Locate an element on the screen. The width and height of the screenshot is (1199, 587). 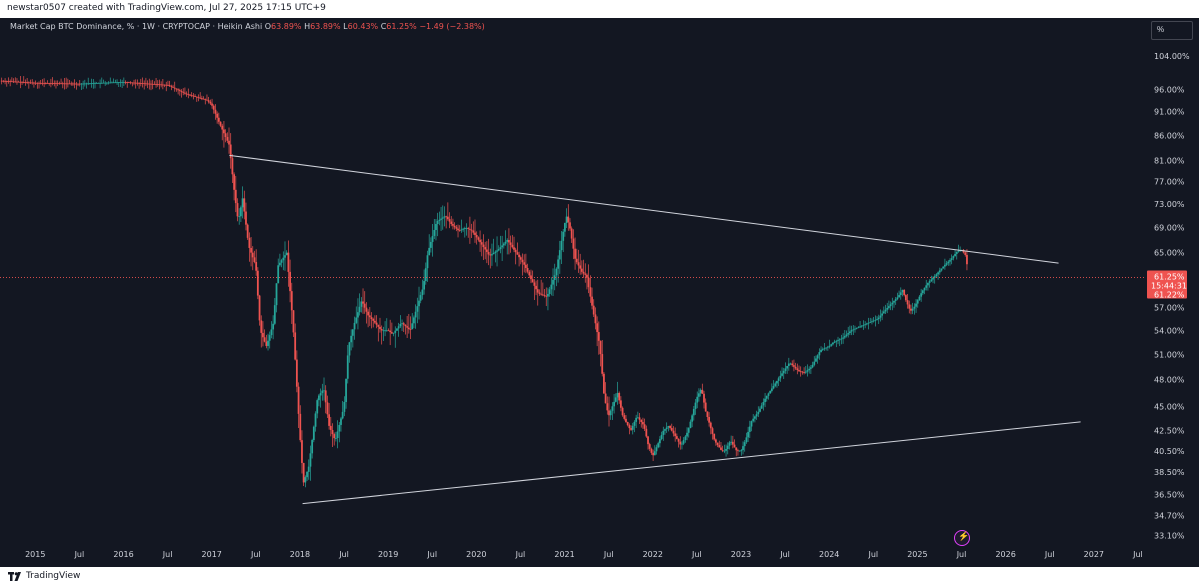
percent-scale-button: % is located at coordinates (1172, 30).